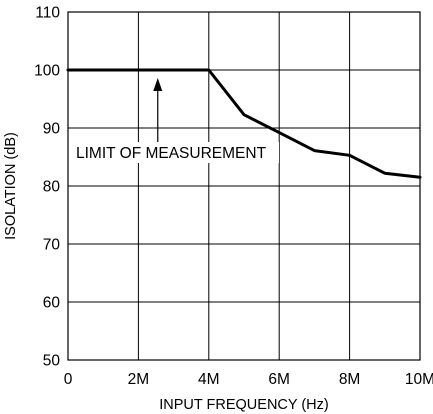 Image resolution: width=433 pixels, height=414 pixels. I want to click on x-tick-label: 10M, so click(419, 379).